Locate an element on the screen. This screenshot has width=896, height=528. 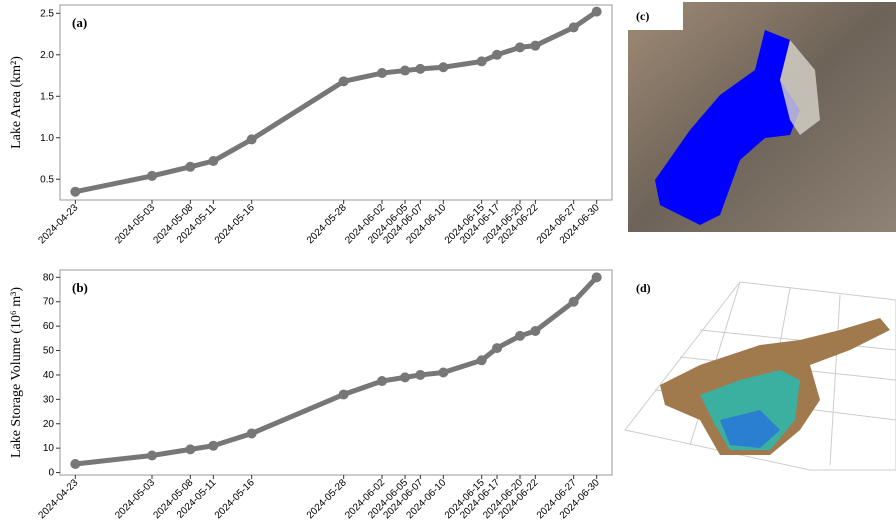
y-tick-label: 1.5 is located at coordinates (47, 96).